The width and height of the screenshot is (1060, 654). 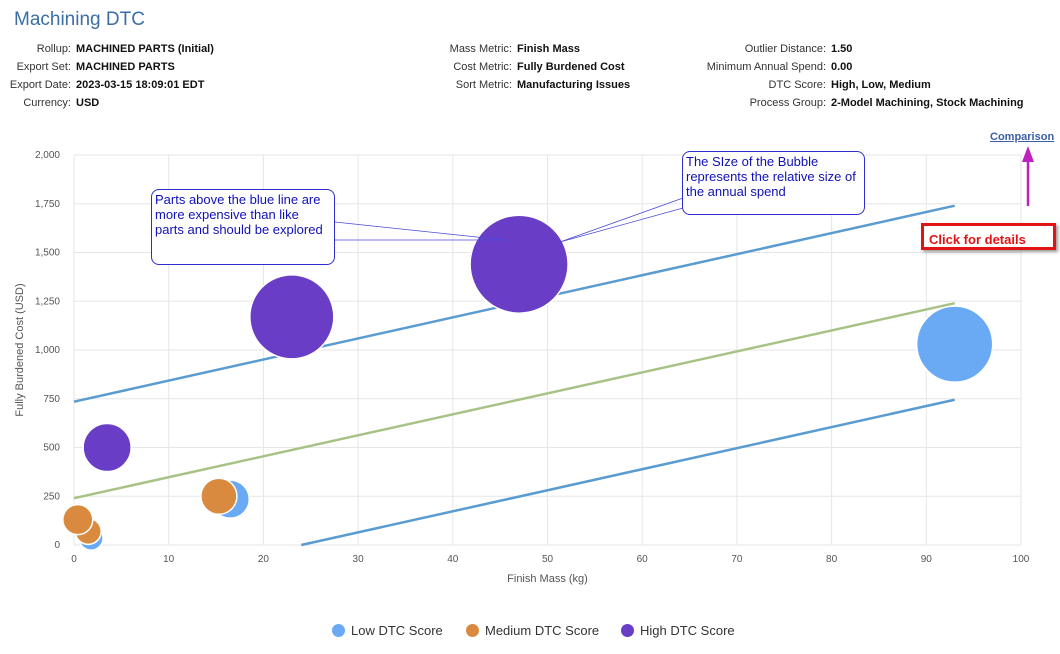 I want to click on legend-label: Low DTC Score, so click(x=397, y=630).